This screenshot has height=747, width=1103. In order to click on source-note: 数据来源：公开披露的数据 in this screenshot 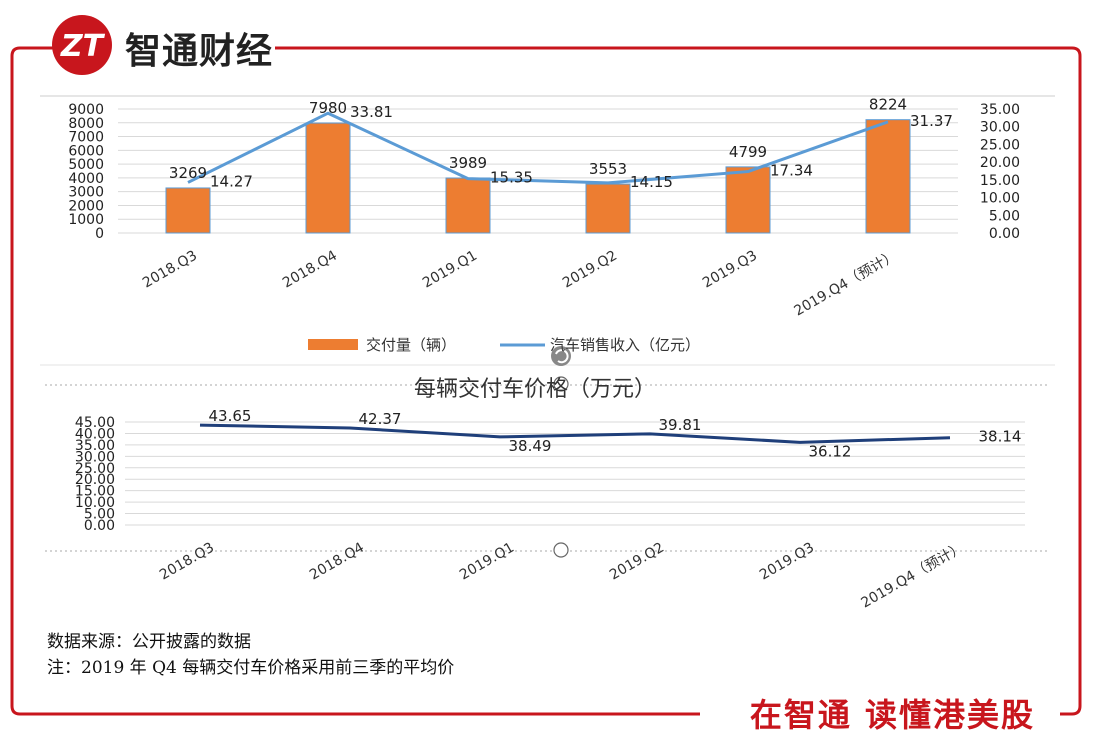, I will do `click(149, 642)`.